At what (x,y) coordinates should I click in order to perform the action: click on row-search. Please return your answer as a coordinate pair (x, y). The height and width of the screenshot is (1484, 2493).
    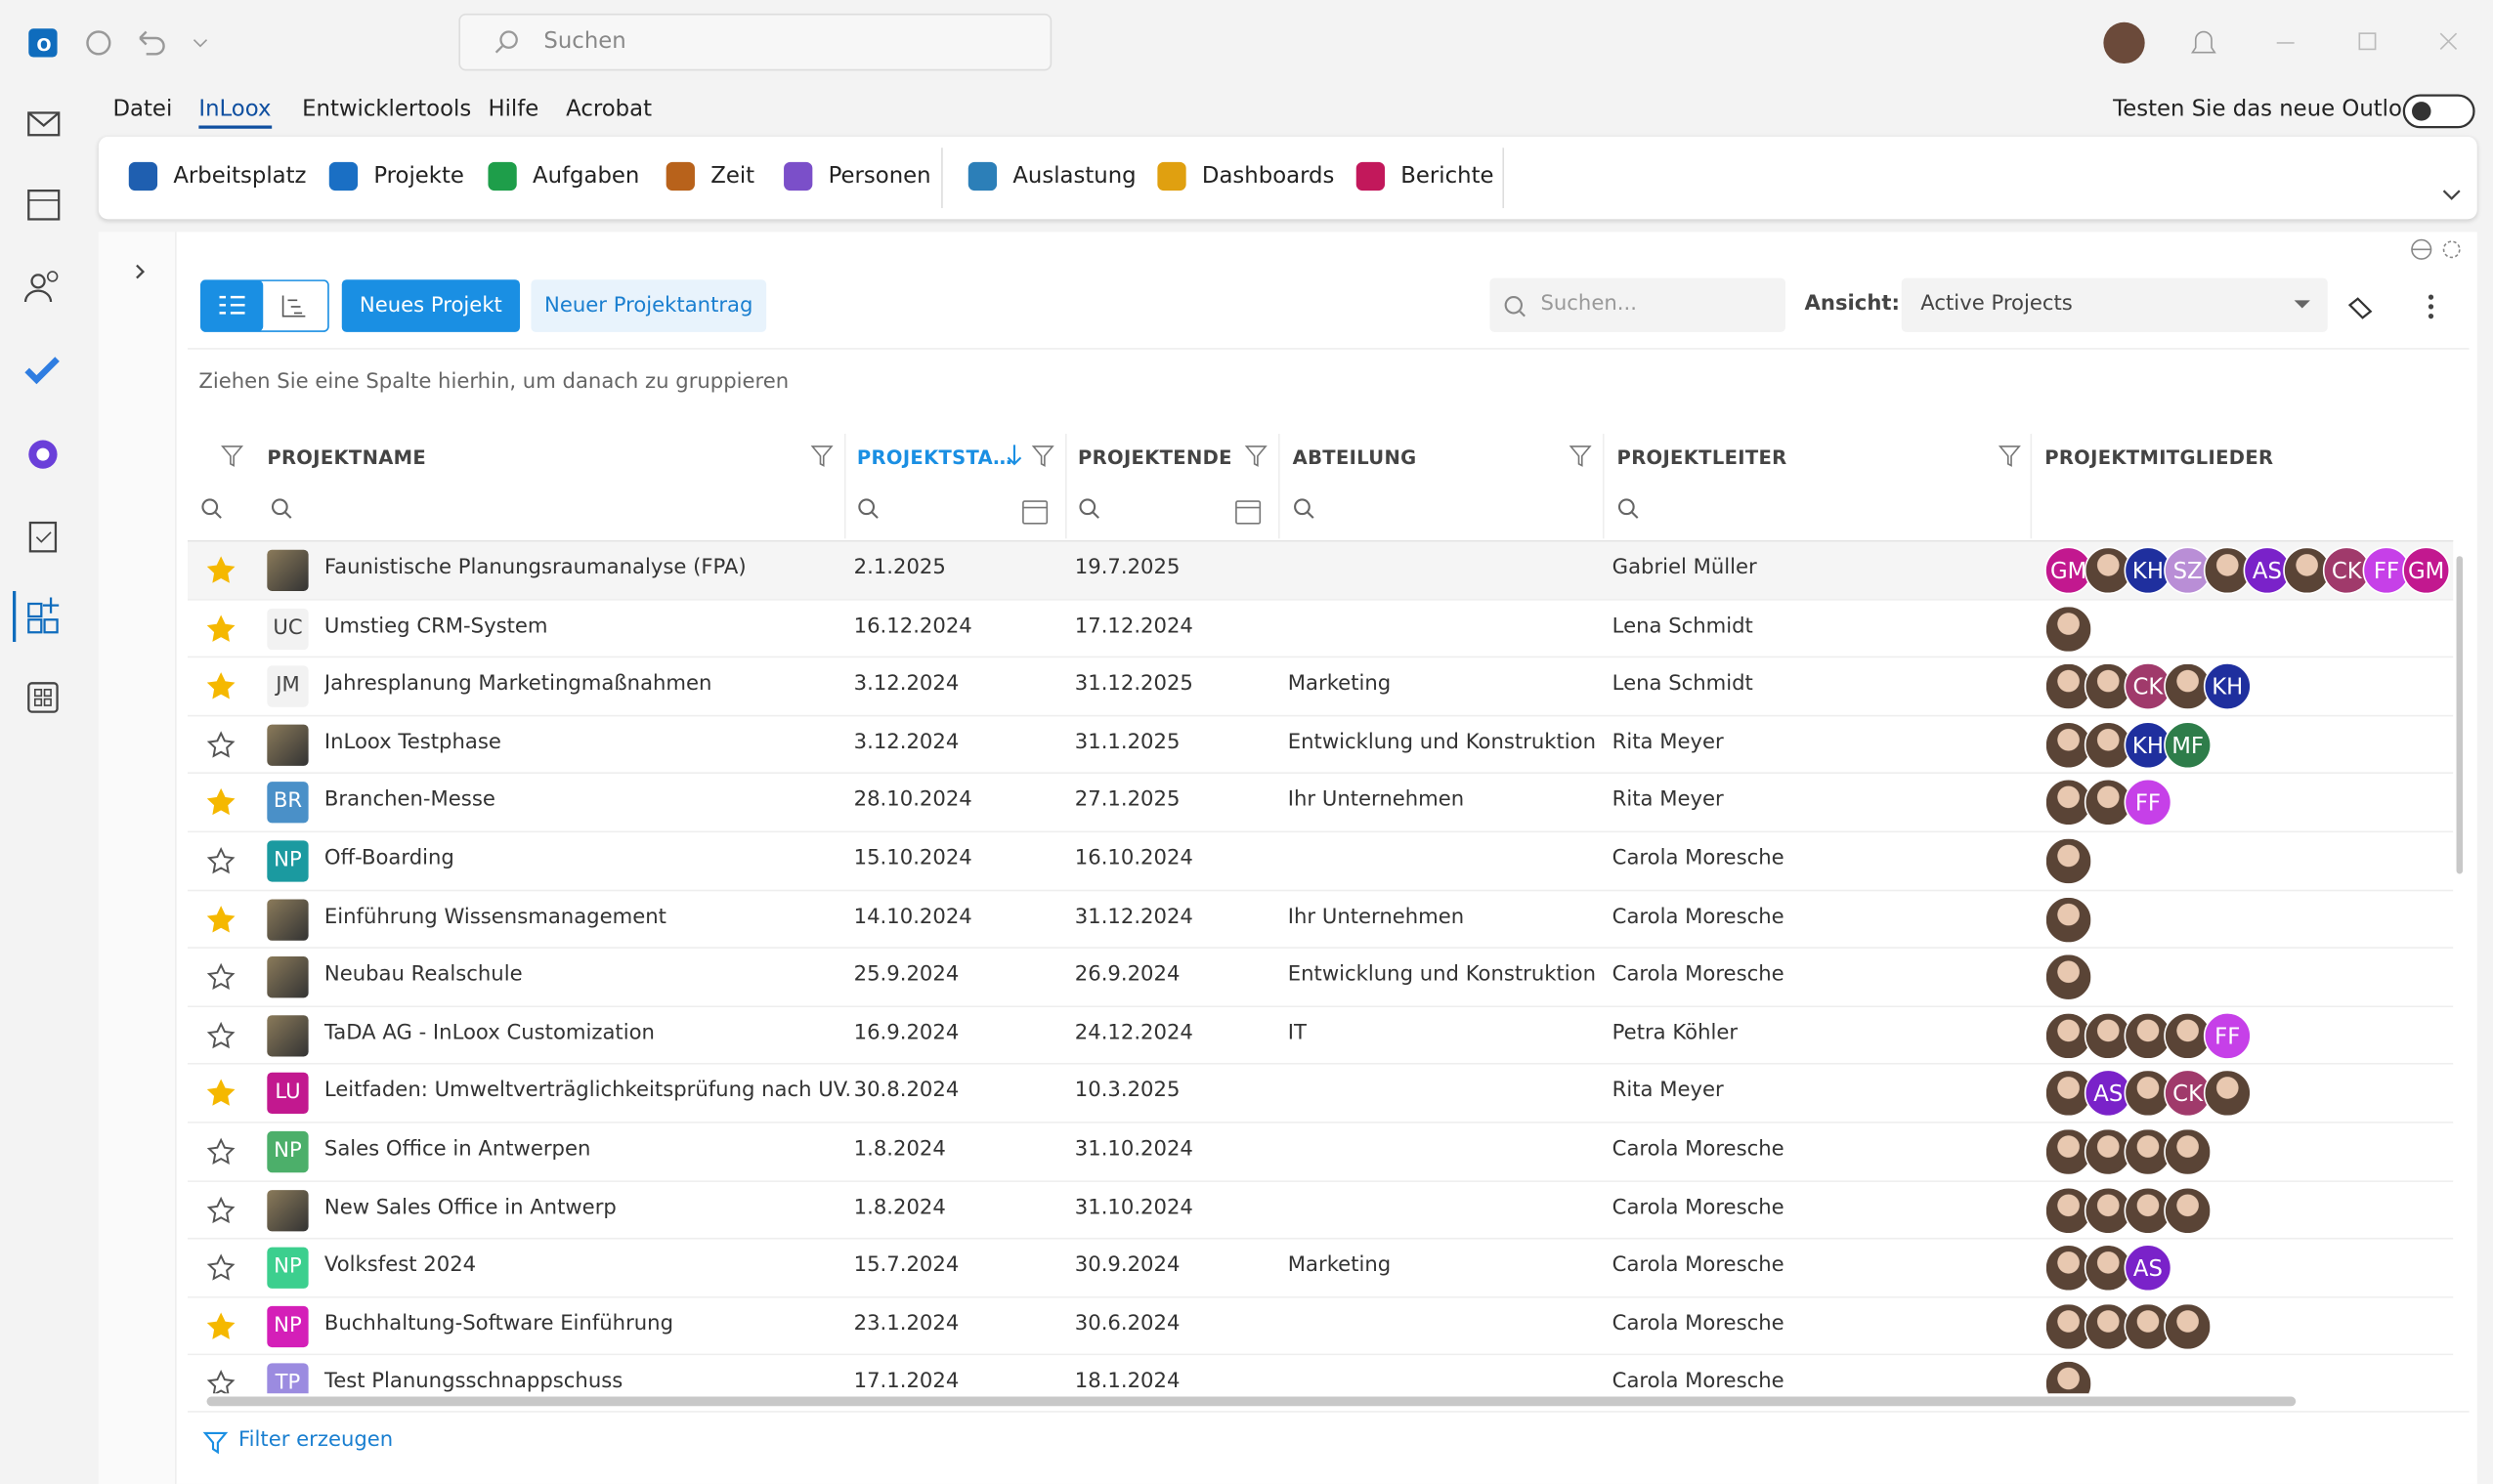
    Looking at the image, I should click on (211, 509).